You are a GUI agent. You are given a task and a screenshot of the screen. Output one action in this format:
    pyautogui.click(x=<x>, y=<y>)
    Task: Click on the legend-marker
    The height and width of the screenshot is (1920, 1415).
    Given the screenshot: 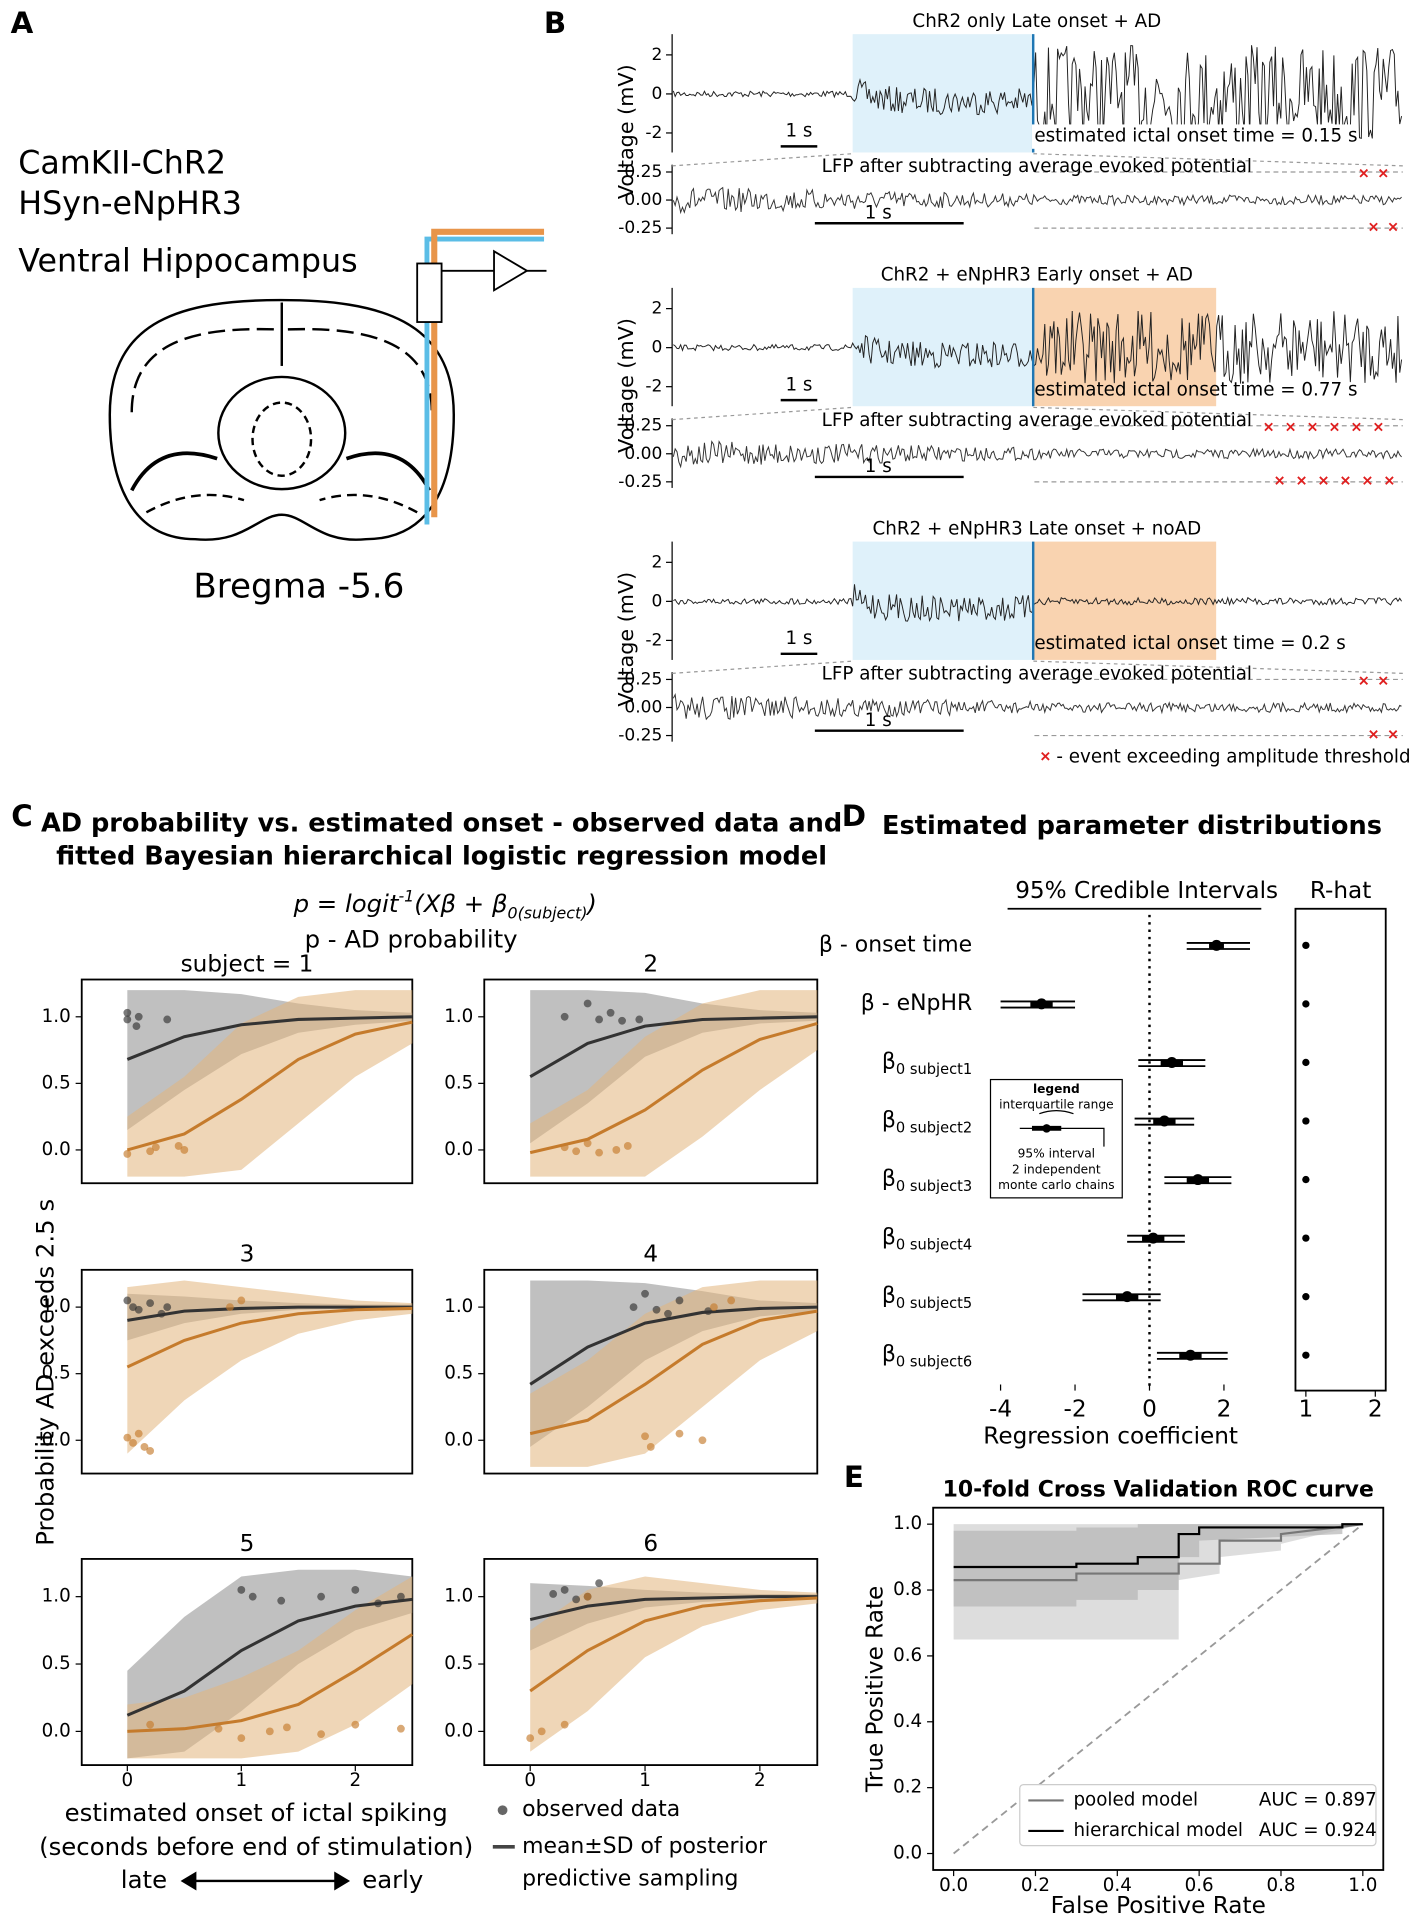 What is the action you would take?
    pyautogui.click(x=1045, y=756)
    